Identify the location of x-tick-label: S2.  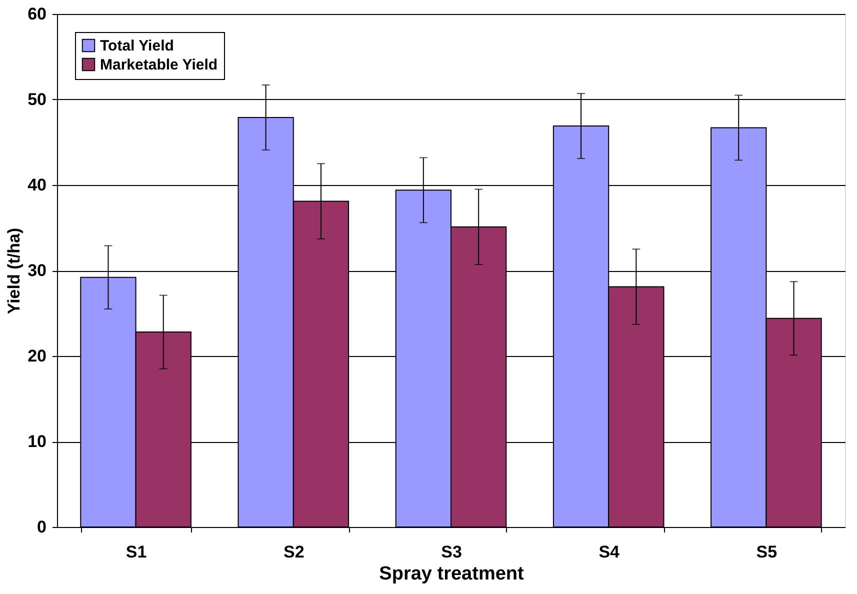
(294, 552).